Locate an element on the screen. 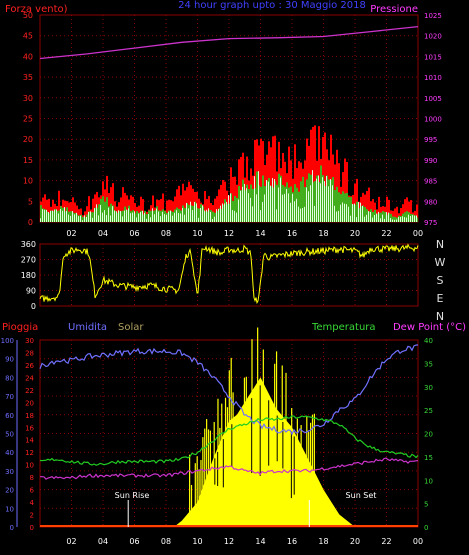 The image size is (469, 555). temperature-y-tick-label: 30 is located at coordinates (428, 388).